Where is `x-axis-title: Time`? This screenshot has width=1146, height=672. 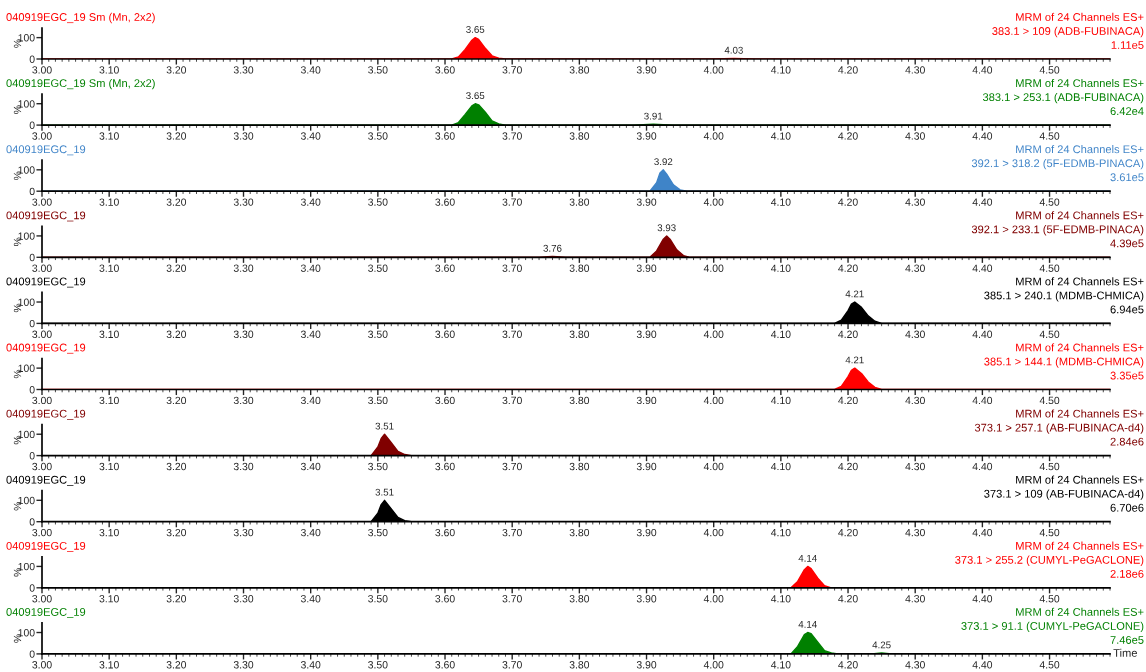 x-axis-title: Time is located at coordinates (1125, 652).